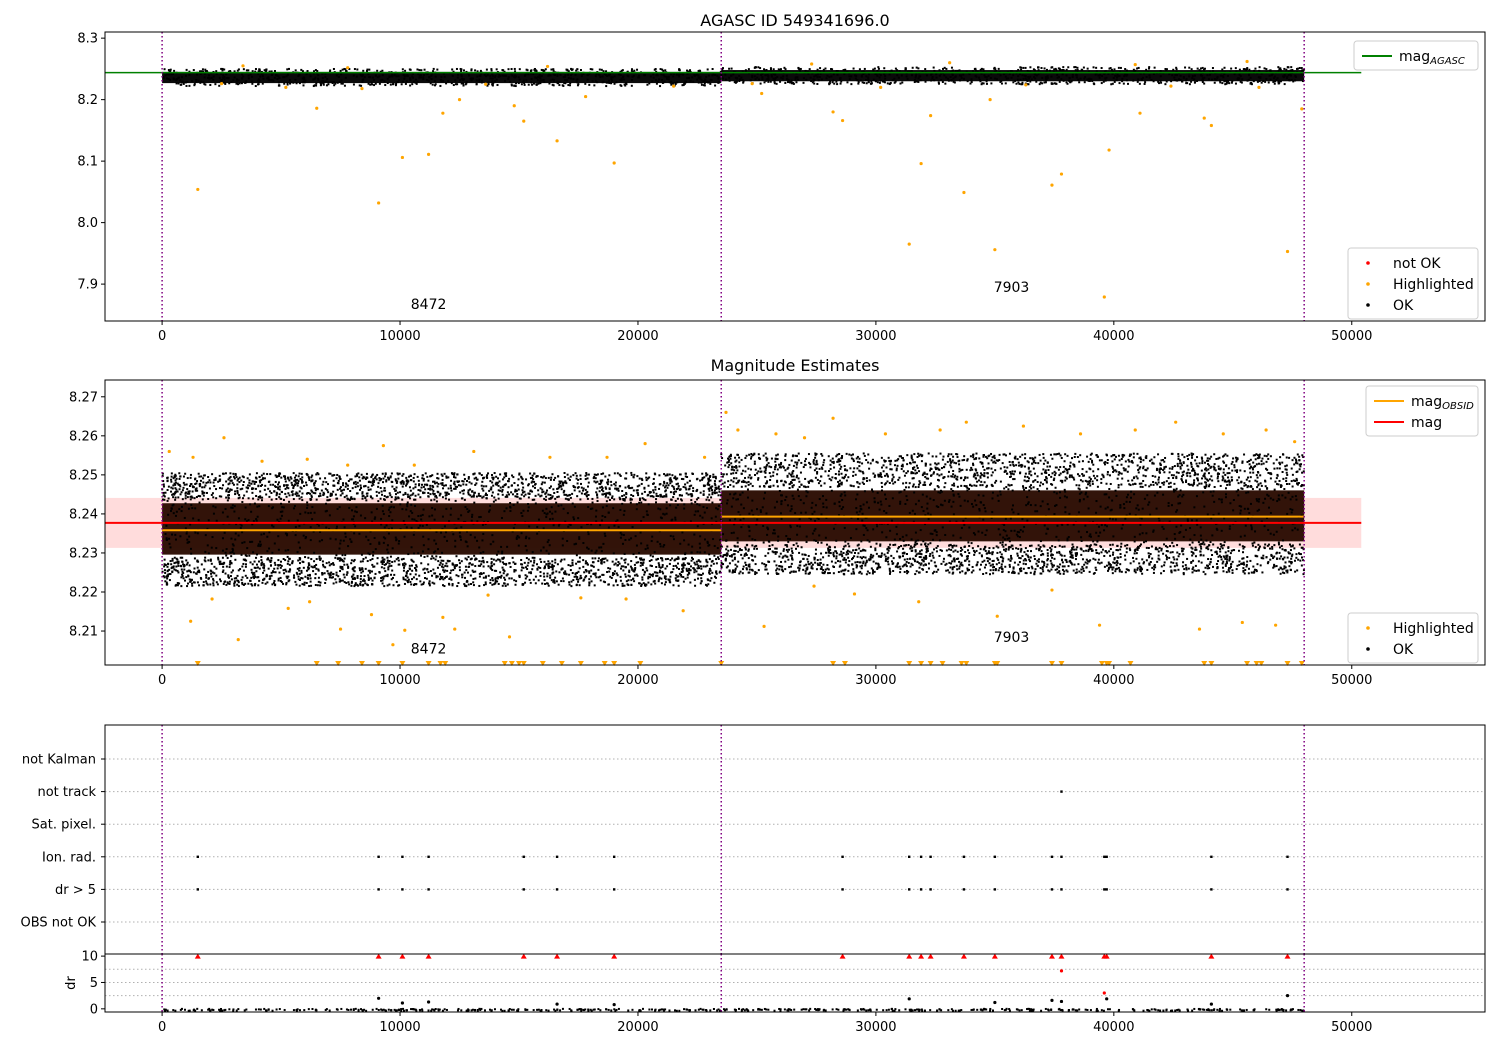  What do you see at coordinates (1403, 306) in the screenshot?
I see `legend-label: OK` at bounding box center [1403, 306].